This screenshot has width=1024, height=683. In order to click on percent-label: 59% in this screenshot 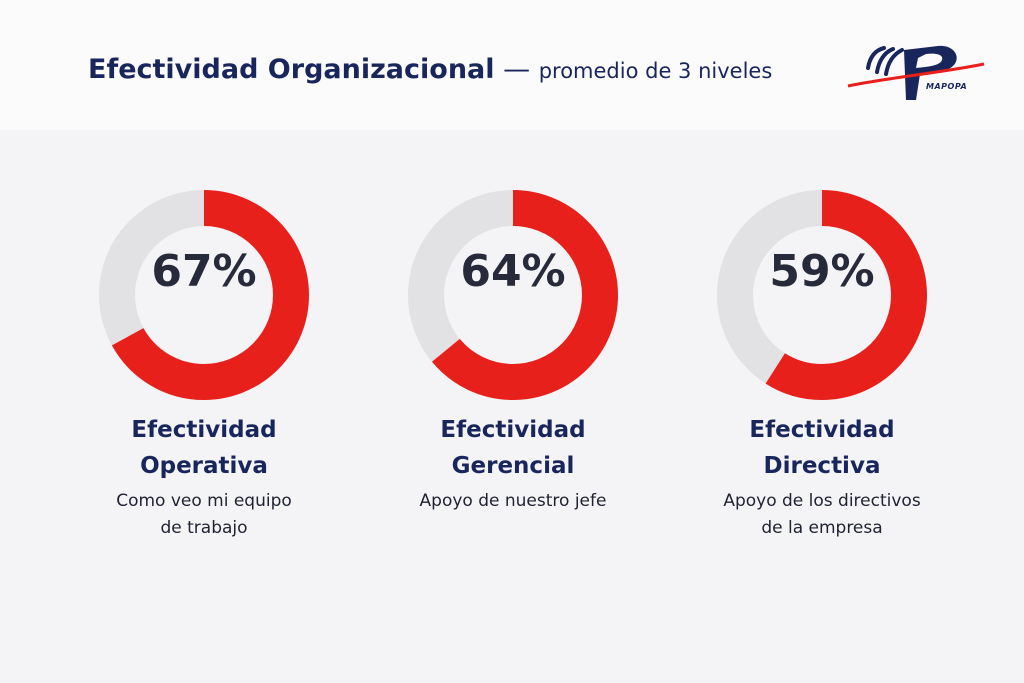, I will do `click(822, 271)`.